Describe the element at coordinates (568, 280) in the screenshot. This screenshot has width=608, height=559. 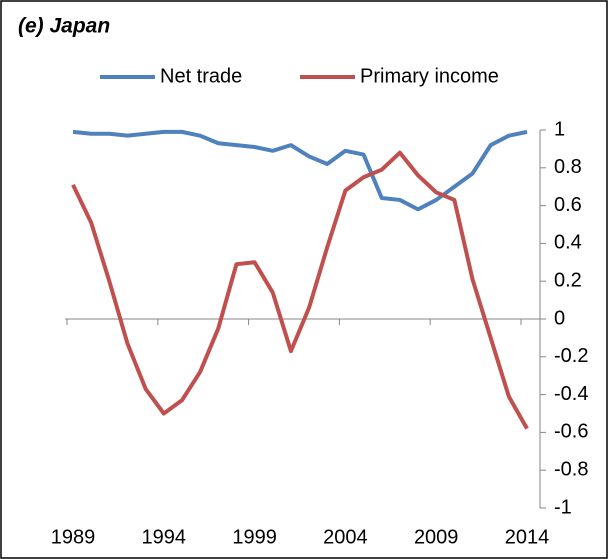
I see `y-tick-label: 0.2` at that location.